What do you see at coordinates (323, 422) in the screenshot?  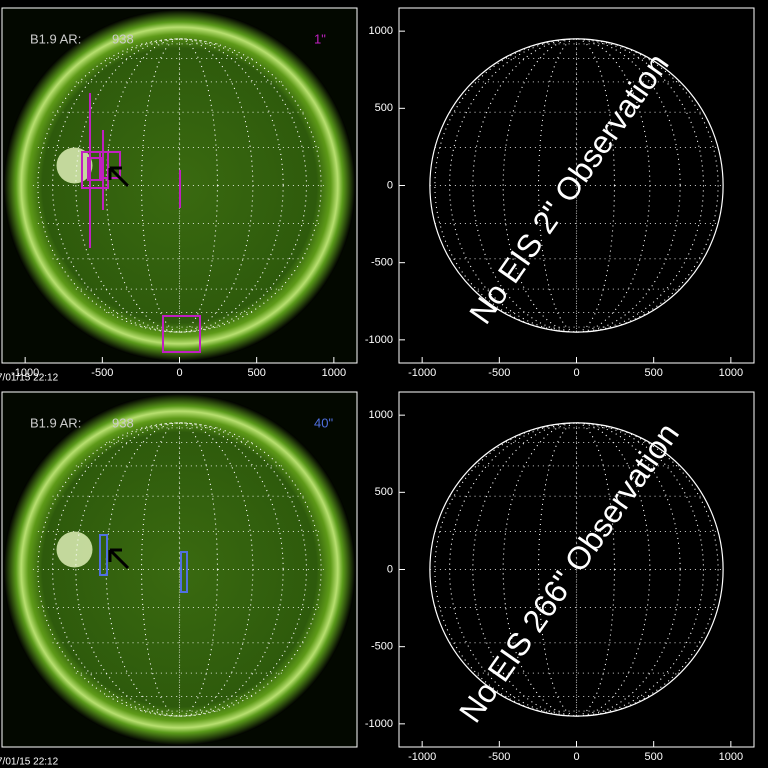 I see `slit-size: 40"` at bounding box center [323, 422].